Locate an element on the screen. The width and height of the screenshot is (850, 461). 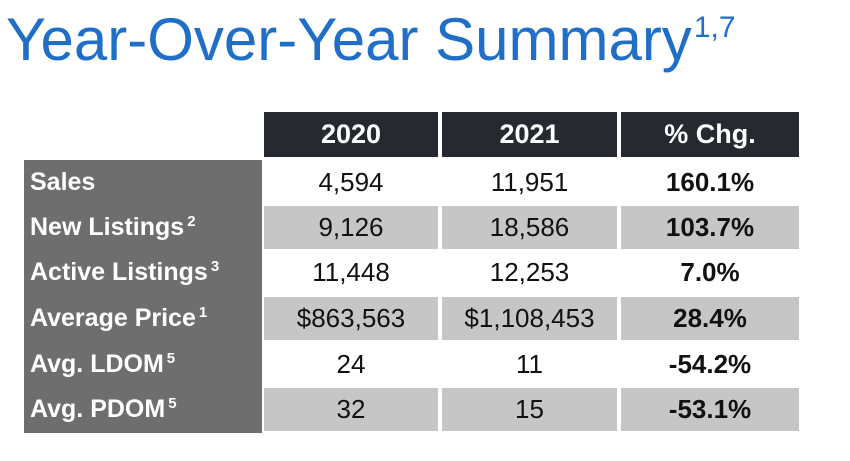
table-cell-average-price-2020: $863,563 is located at coordinates (351, 318).